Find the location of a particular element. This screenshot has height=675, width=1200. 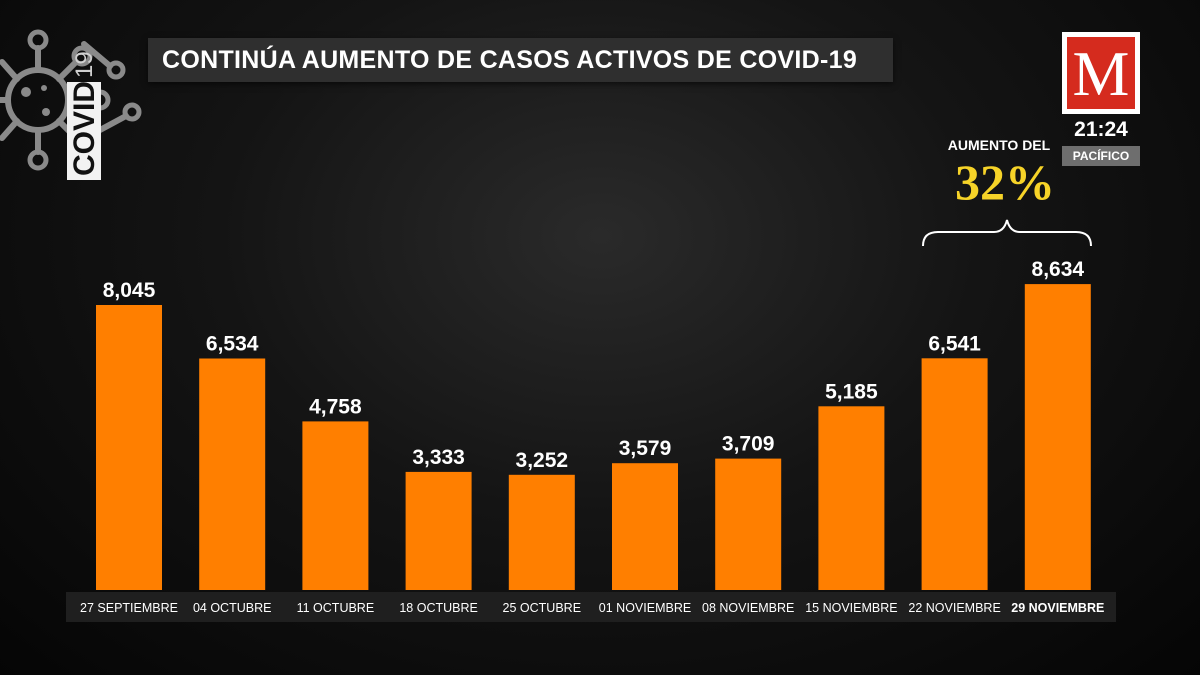

value-label-7: 3,709 is located at coordinates (748, 444).